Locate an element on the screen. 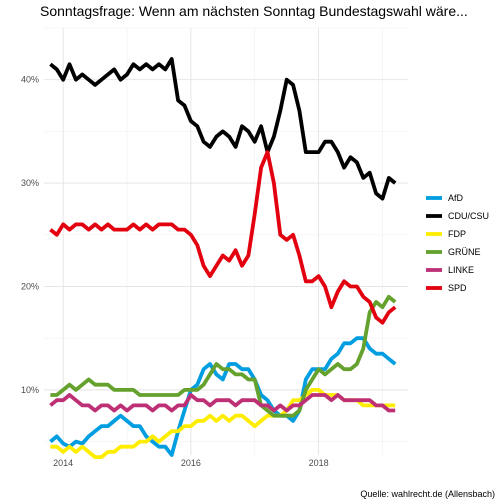  legend-label: LINKE is located at coordinates (461, 270).